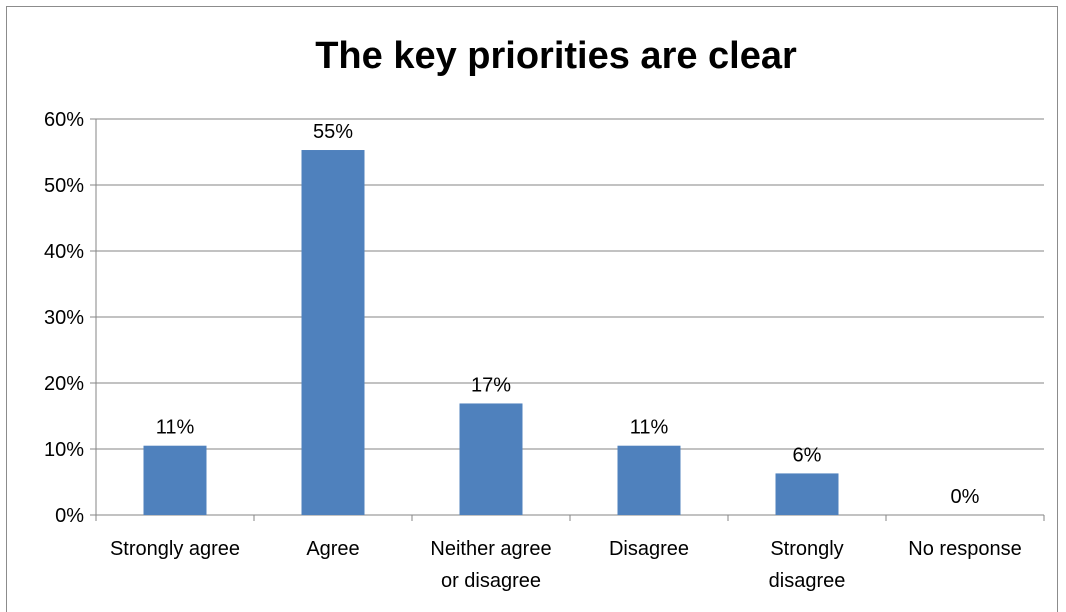 The width and height of the screenshot is (1066, 612). Describe the element at coordinates (64, 186) in the screenshot. I see `y-tick-label: 50%` at that location.